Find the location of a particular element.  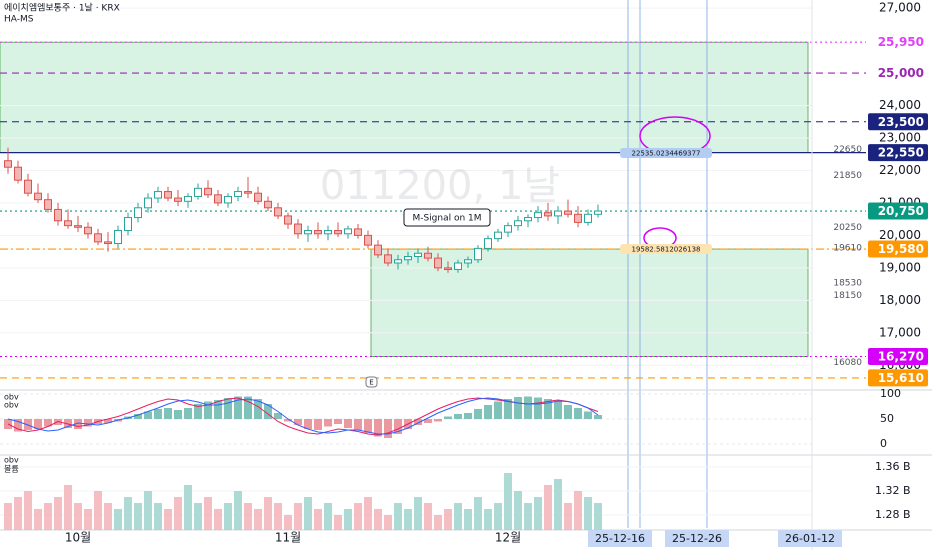

annotation-text: 19582.5812026138 is located at coordinates (665, 250).